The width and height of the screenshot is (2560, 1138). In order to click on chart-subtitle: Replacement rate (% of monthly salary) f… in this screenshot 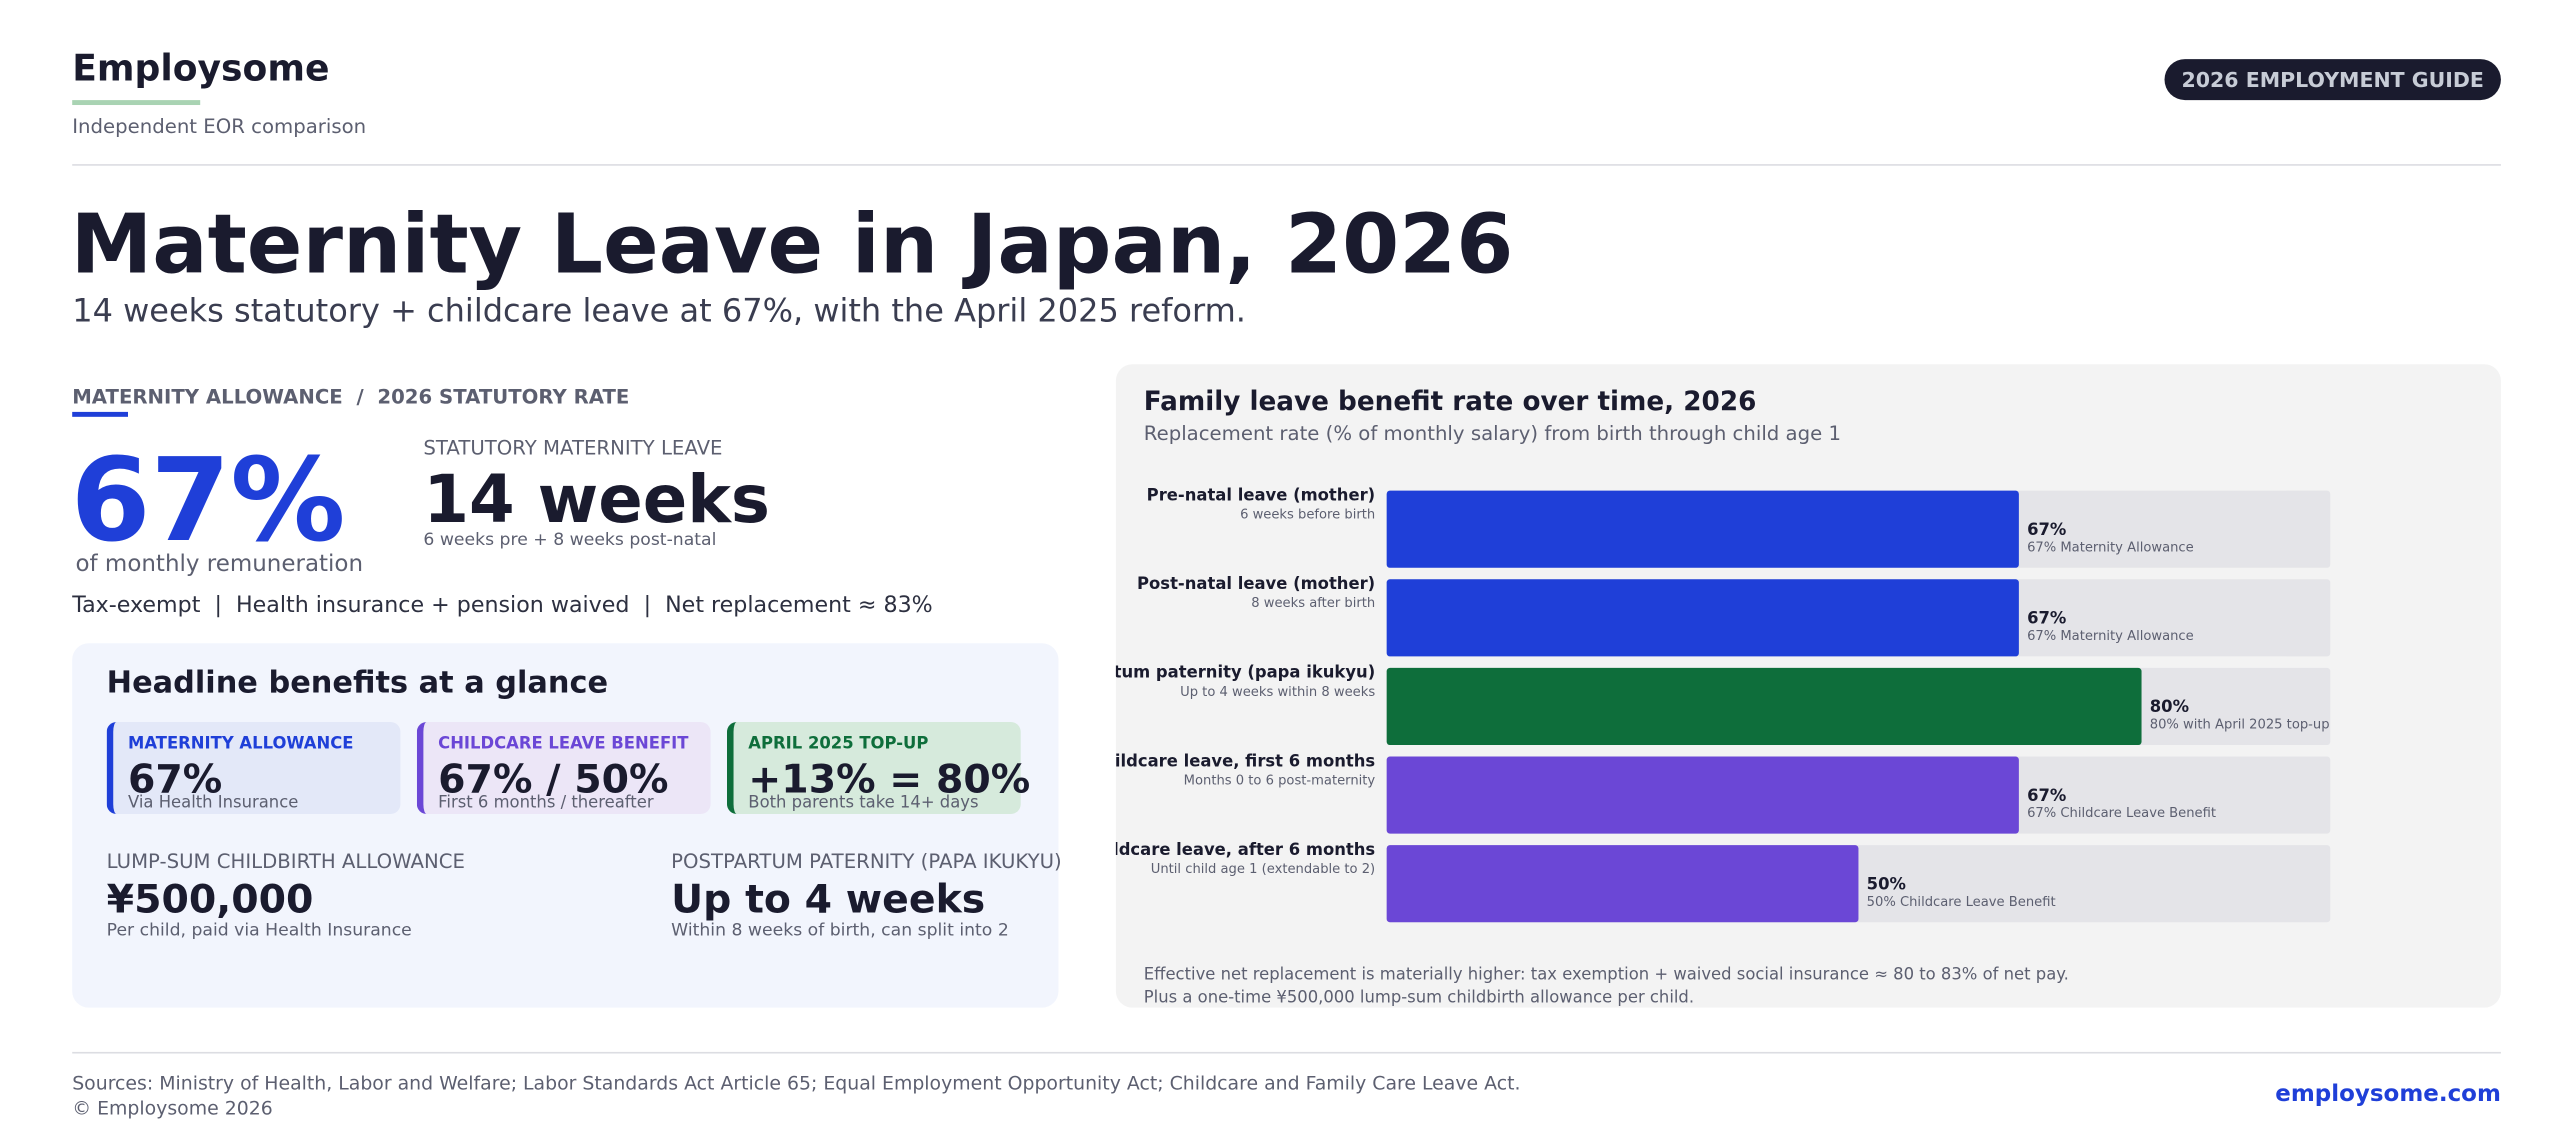, I will do `click(1492, 433)`.